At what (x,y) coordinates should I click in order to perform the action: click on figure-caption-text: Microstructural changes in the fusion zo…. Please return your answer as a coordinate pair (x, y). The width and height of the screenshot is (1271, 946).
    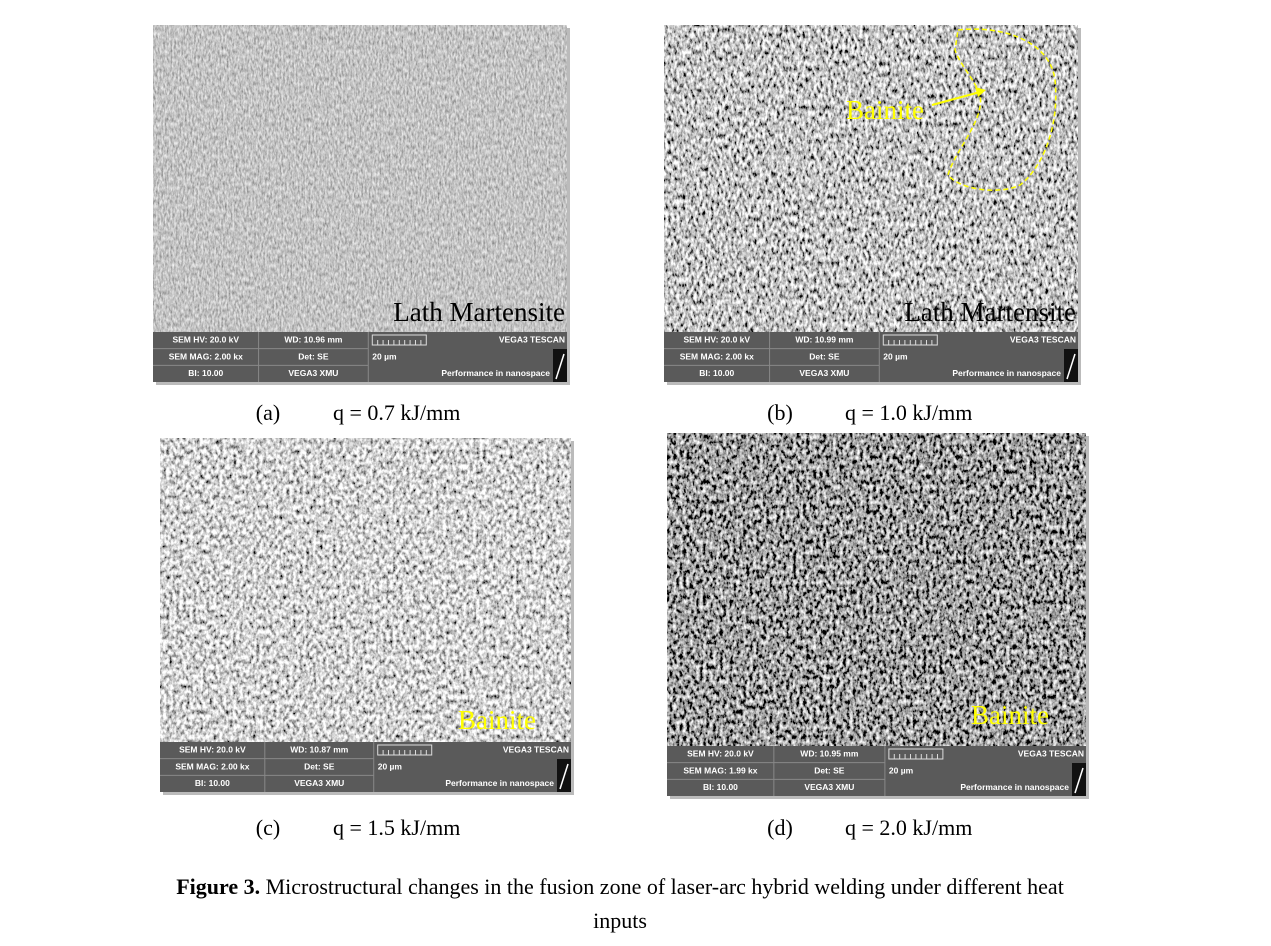
    Looking at the image, I should click on (664, 903).